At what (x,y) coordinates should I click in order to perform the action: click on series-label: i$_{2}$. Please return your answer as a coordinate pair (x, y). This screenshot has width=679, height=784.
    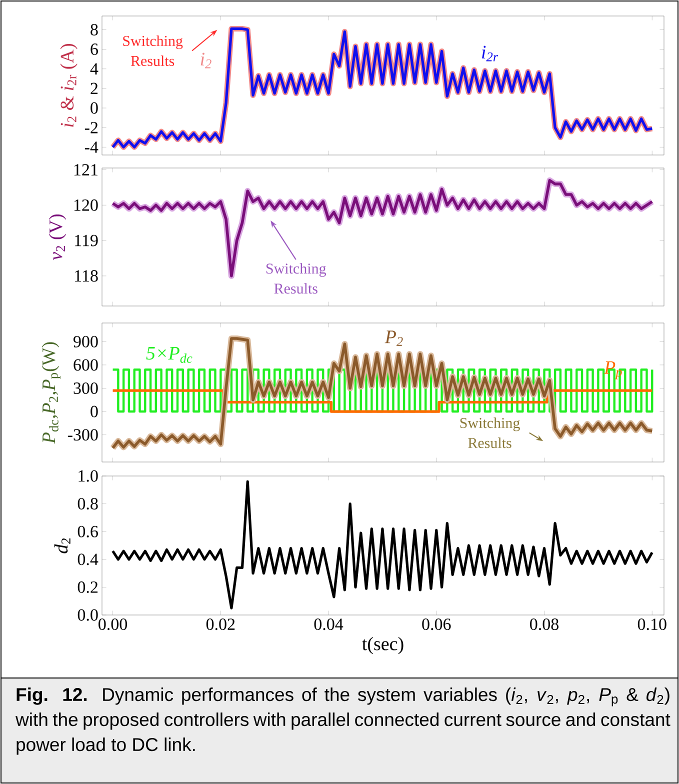
    Looking at the image, I should click on (206, 60).